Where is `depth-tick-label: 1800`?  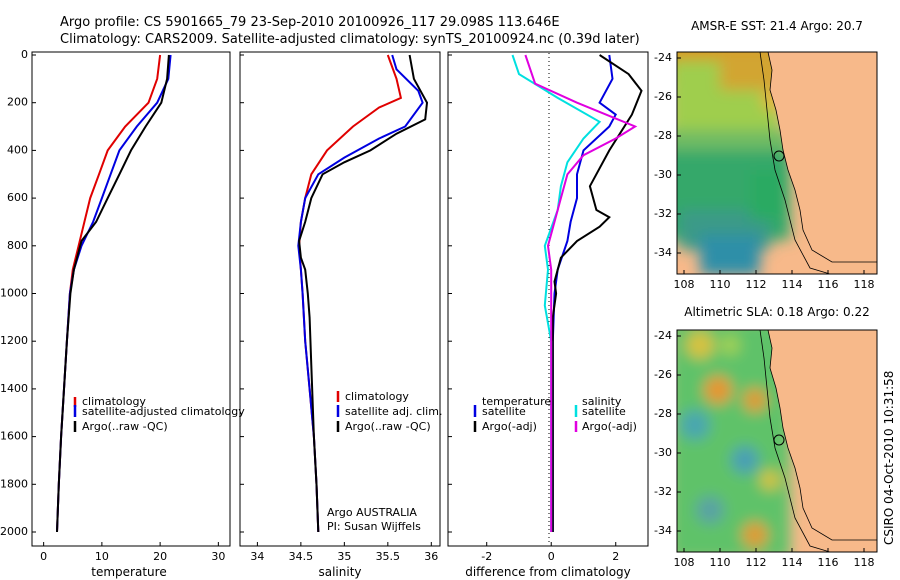
depth-tick-label: 1800 is located at coordinates (14, 483).